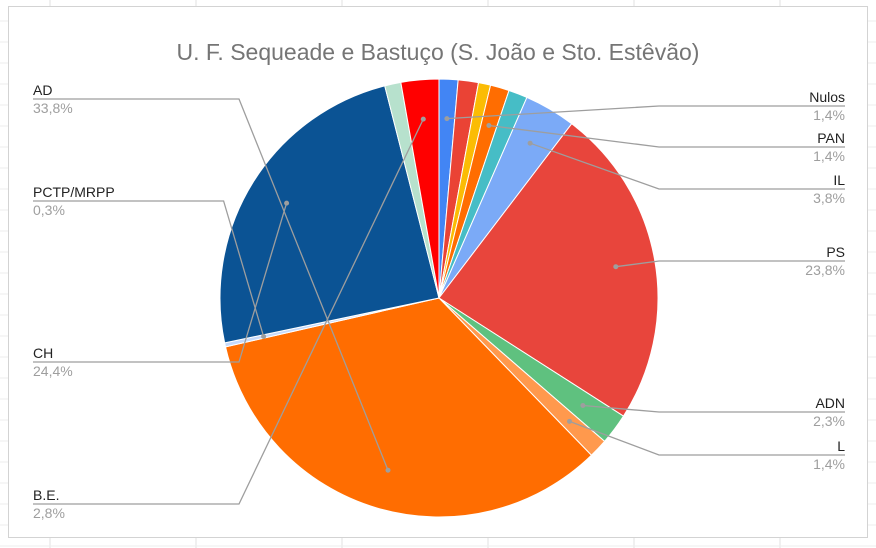 This screenshot has height=548, width=876. I want to click on leader-line-pan, so click(666, 136).